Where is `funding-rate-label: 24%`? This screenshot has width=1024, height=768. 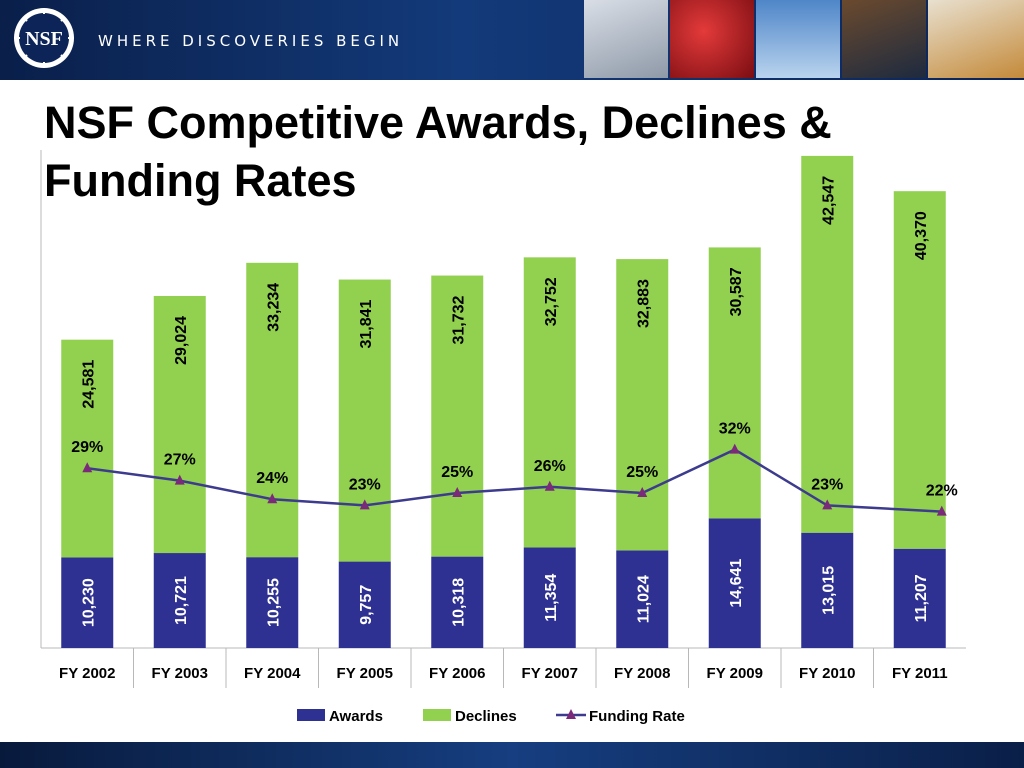 funding-rate-label: 24% is located at coordinates (272, 478).